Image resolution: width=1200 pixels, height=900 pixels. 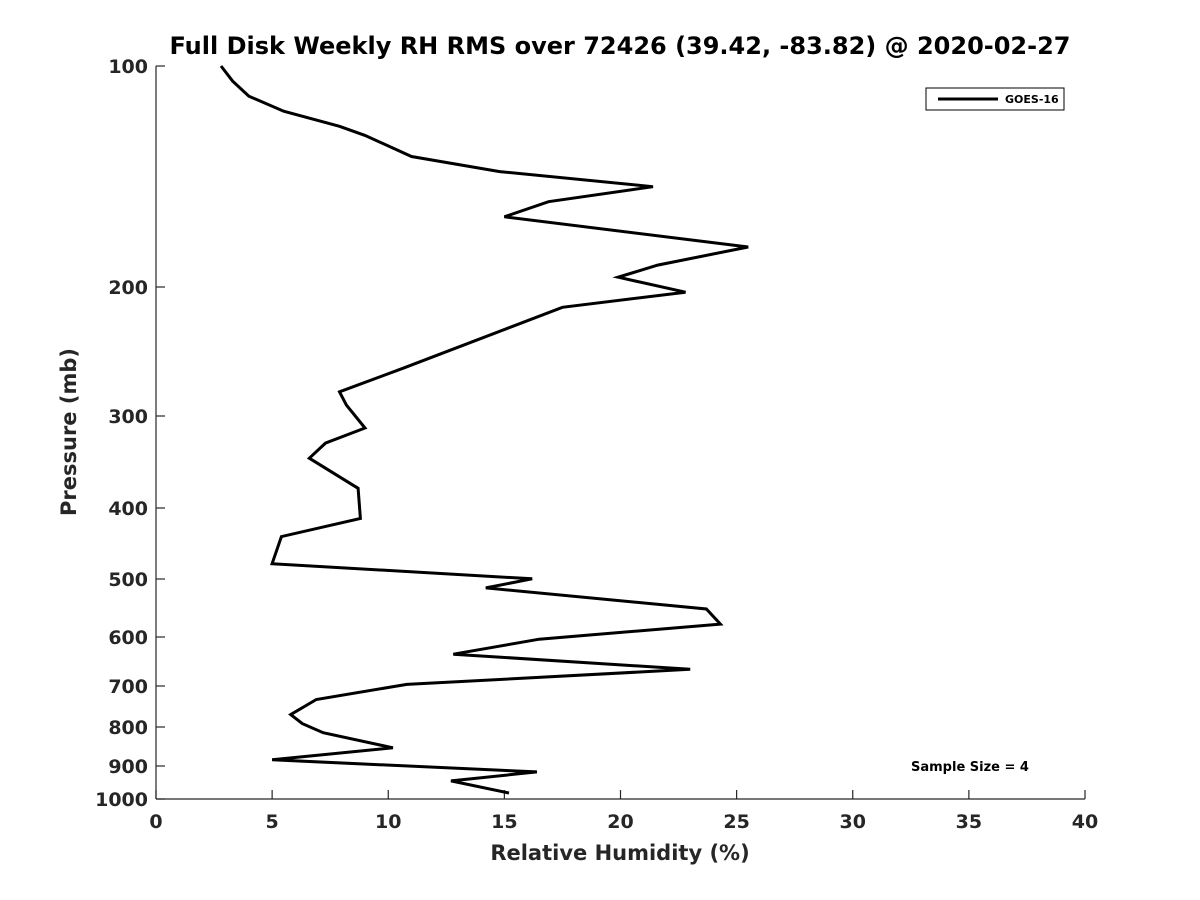 I want to click on x-tick-label: 20, so click(x=620, y=822).